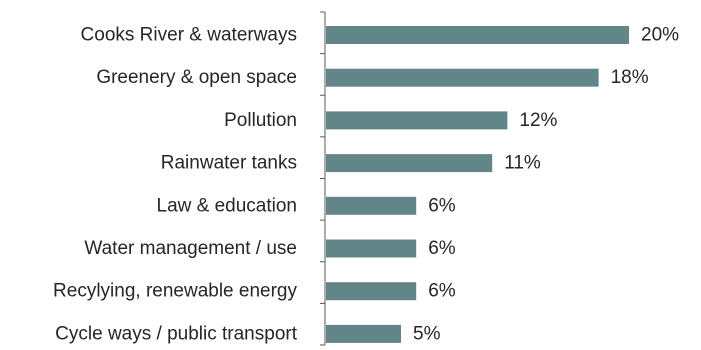  I want to click on value-label: 12%, so click(538, 120).